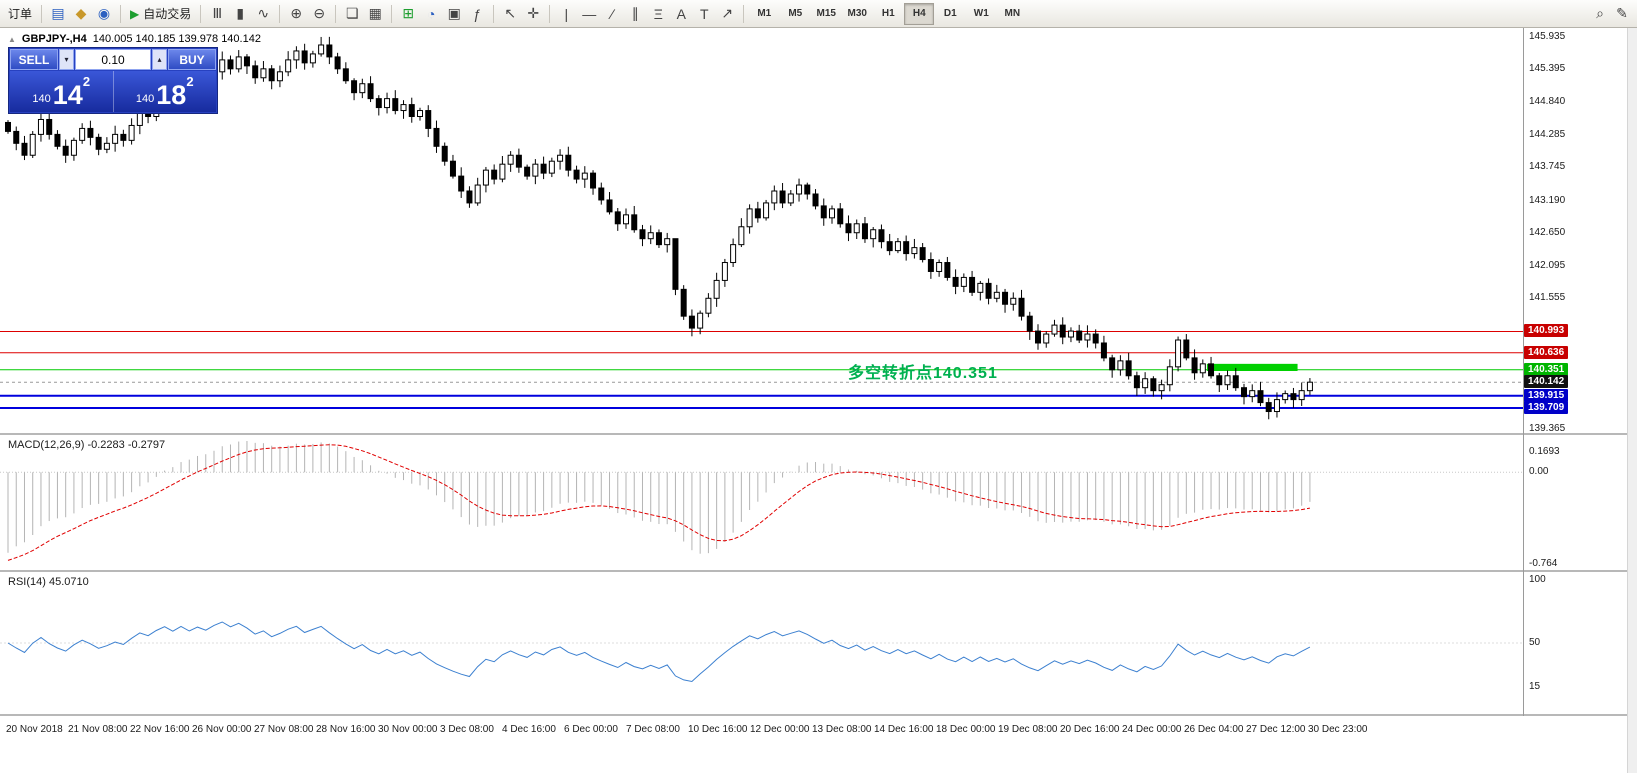 This screenshot has width=1637, height=773. What do you see at coordinates (240, 13) in the screenshot?
I see `candlestick-mode-icon: ▮` at bounding box center [240, 13].